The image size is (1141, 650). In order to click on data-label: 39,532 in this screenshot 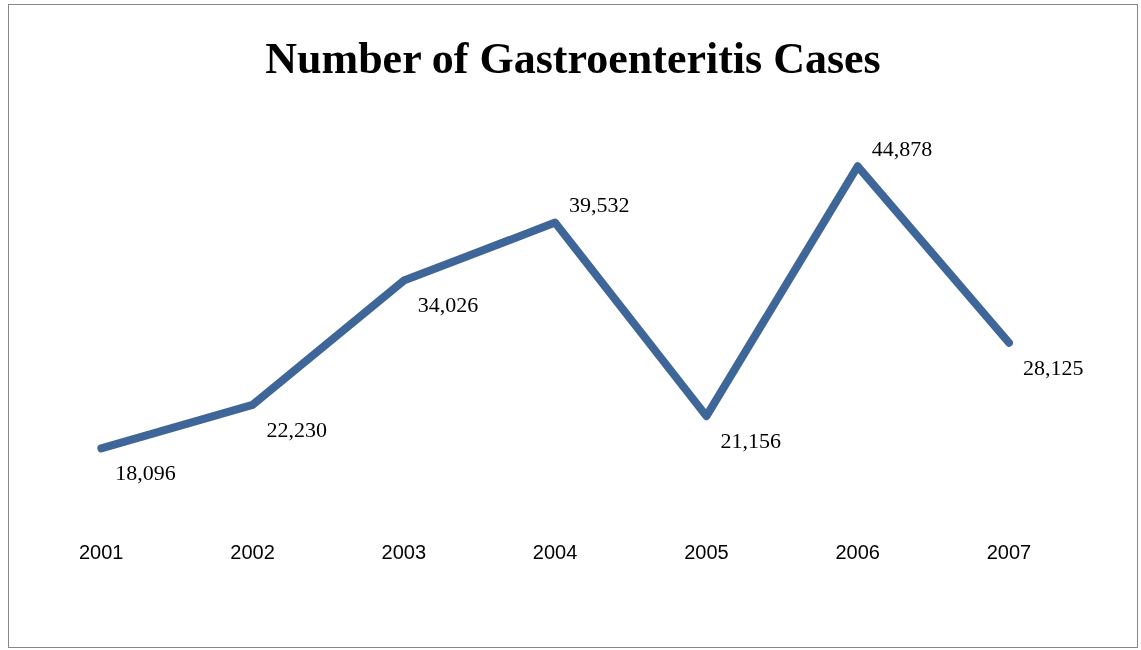, I will do `click(599, 205)`.